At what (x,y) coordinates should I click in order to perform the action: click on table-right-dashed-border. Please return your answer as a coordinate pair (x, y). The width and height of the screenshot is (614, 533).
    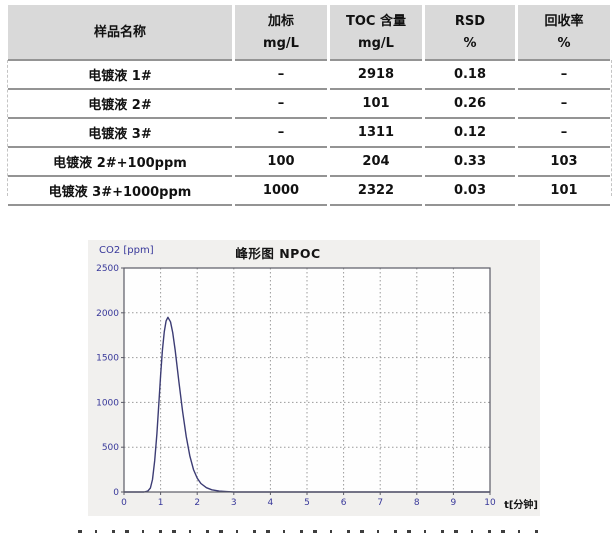
    Looking at the image, I should click on (611, 128).